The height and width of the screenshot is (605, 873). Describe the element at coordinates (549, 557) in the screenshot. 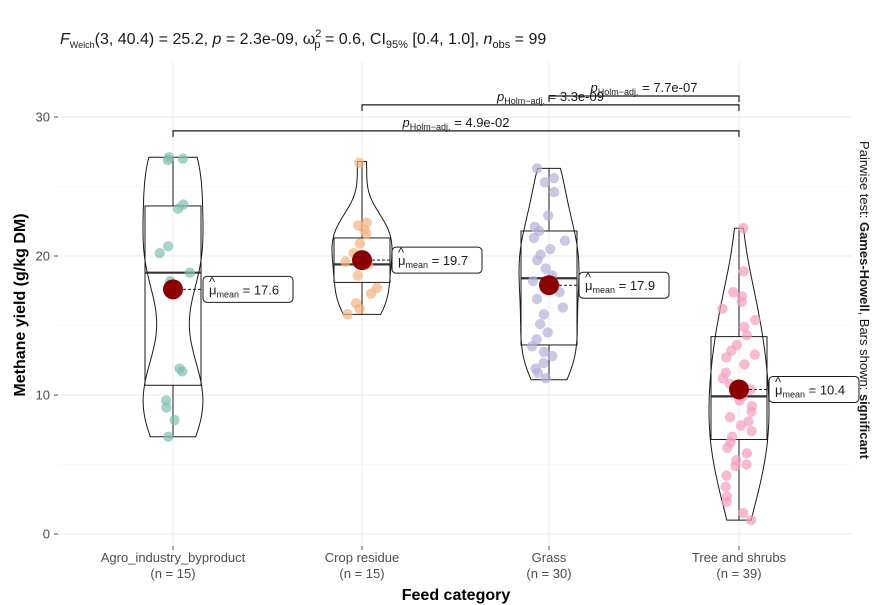

I see `x-tick-label: Grass` at that location.